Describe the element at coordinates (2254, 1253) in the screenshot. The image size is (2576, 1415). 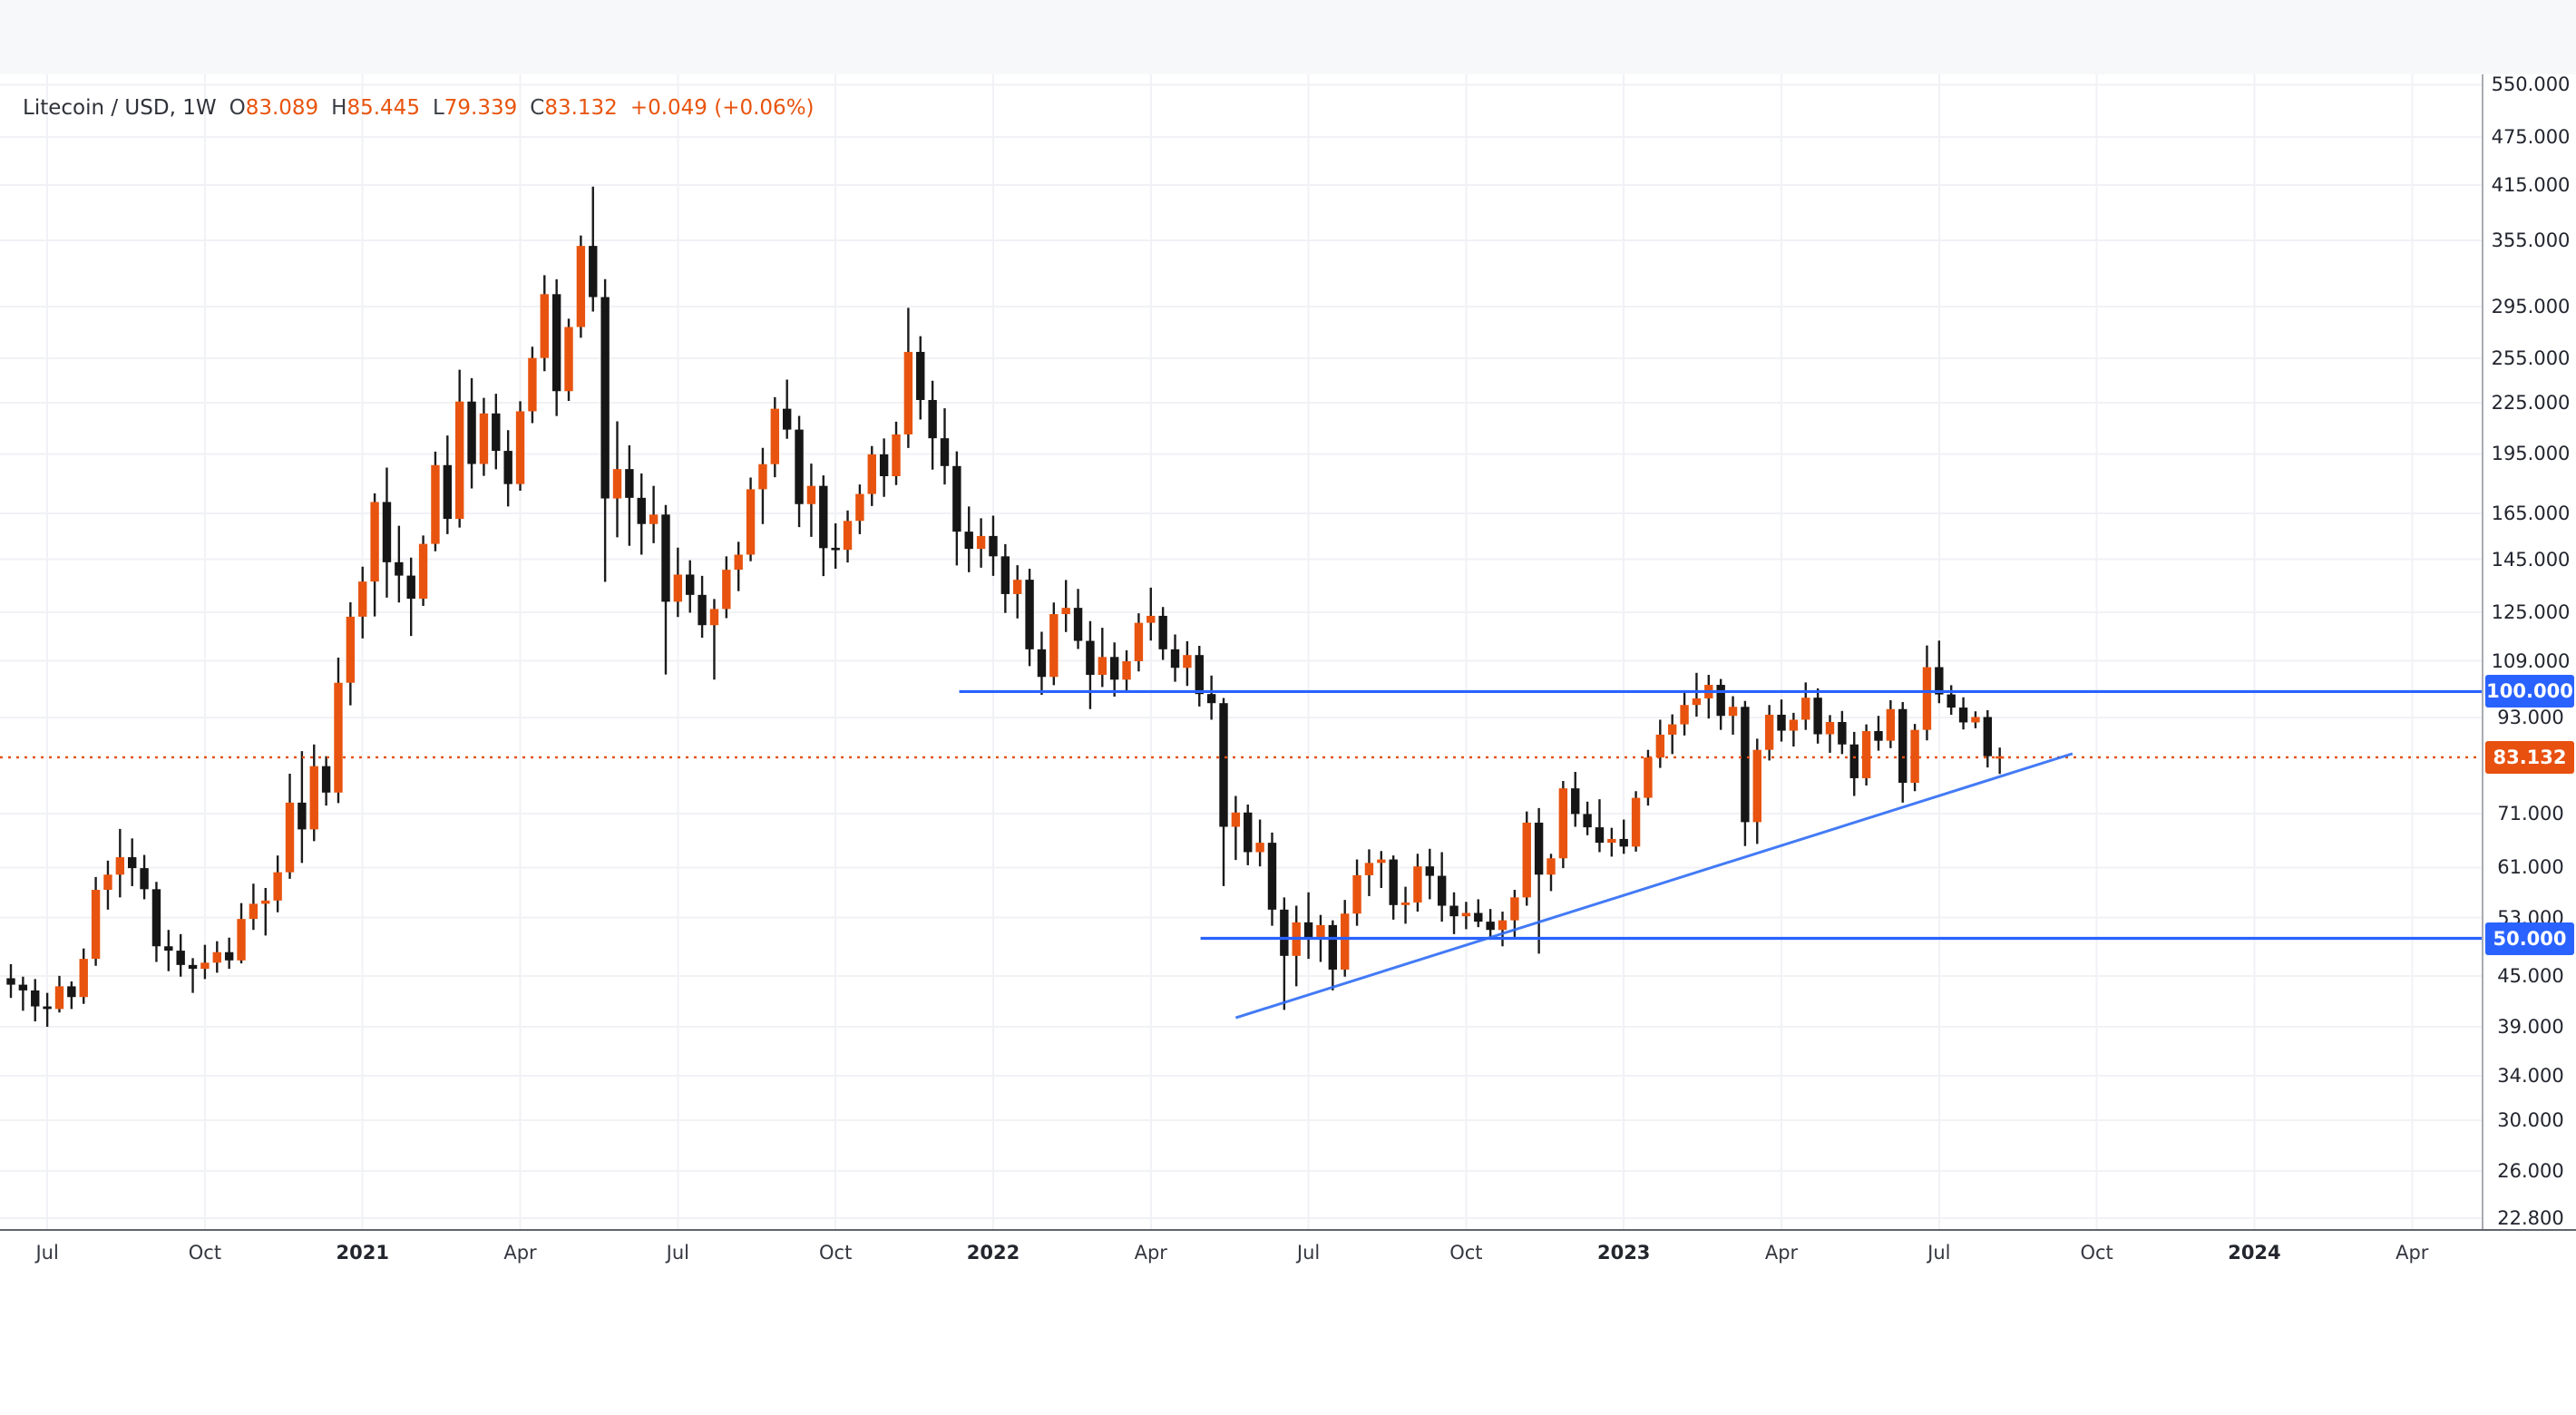
I see `time-axis-year-label: 2024` at that location.